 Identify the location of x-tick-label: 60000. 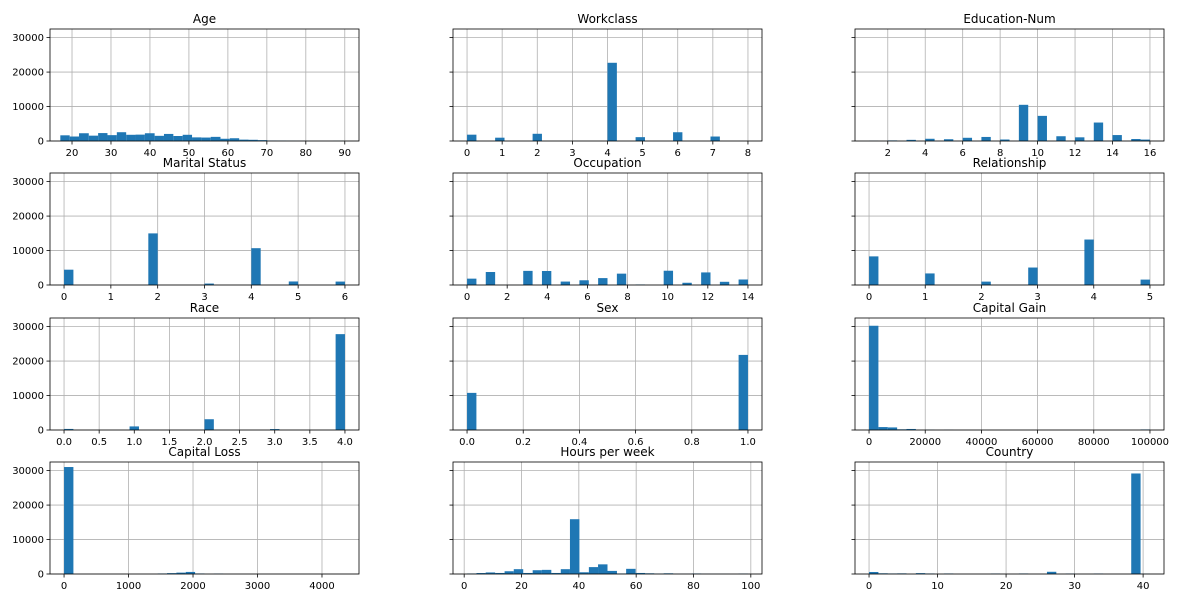
(1038, 442).